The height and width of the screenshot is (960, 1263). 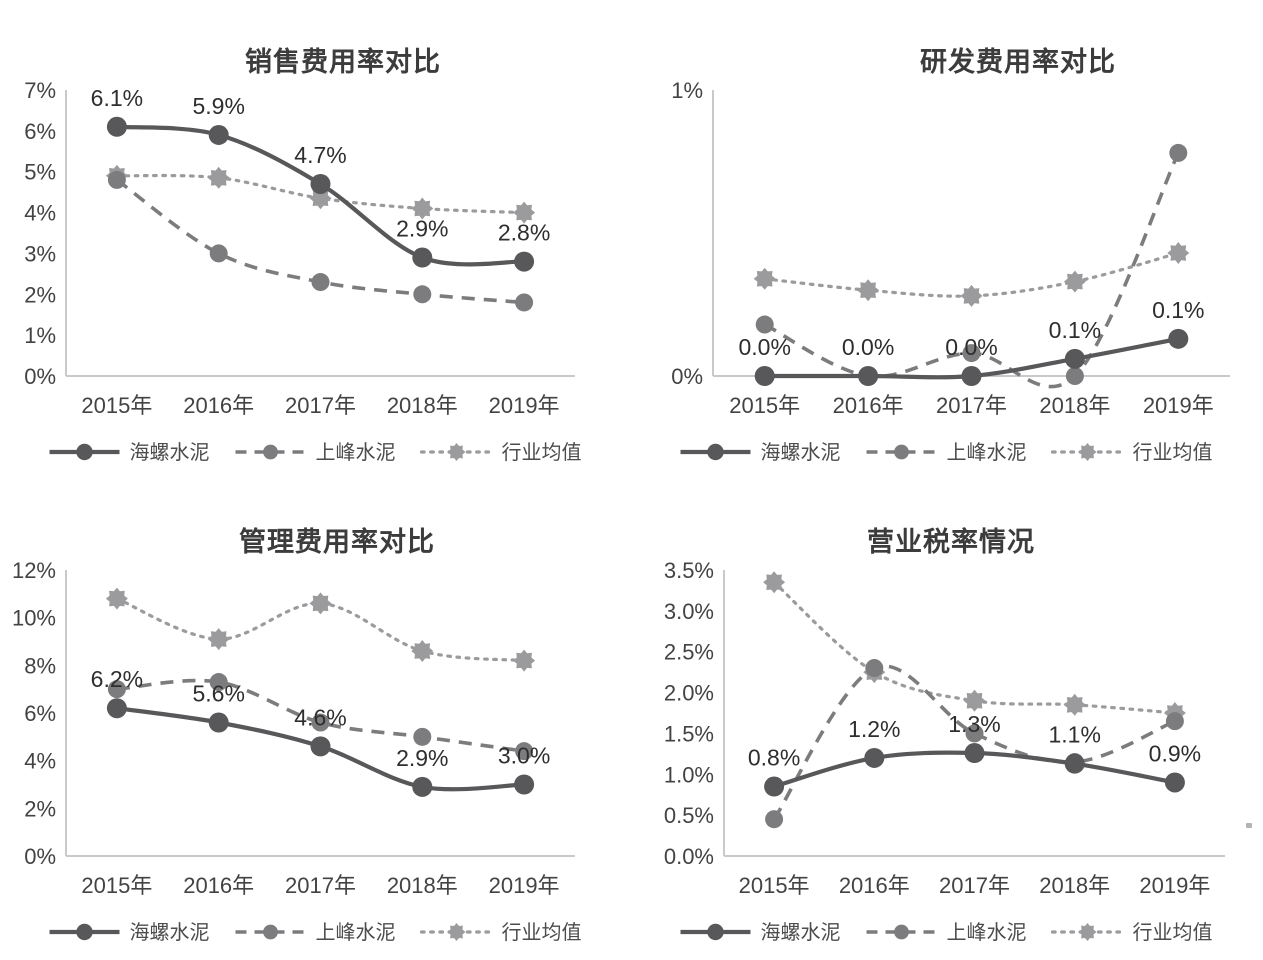 I want to click on chart-title-sales-expense: 销售费用率对比, so click(x=343, y=62).